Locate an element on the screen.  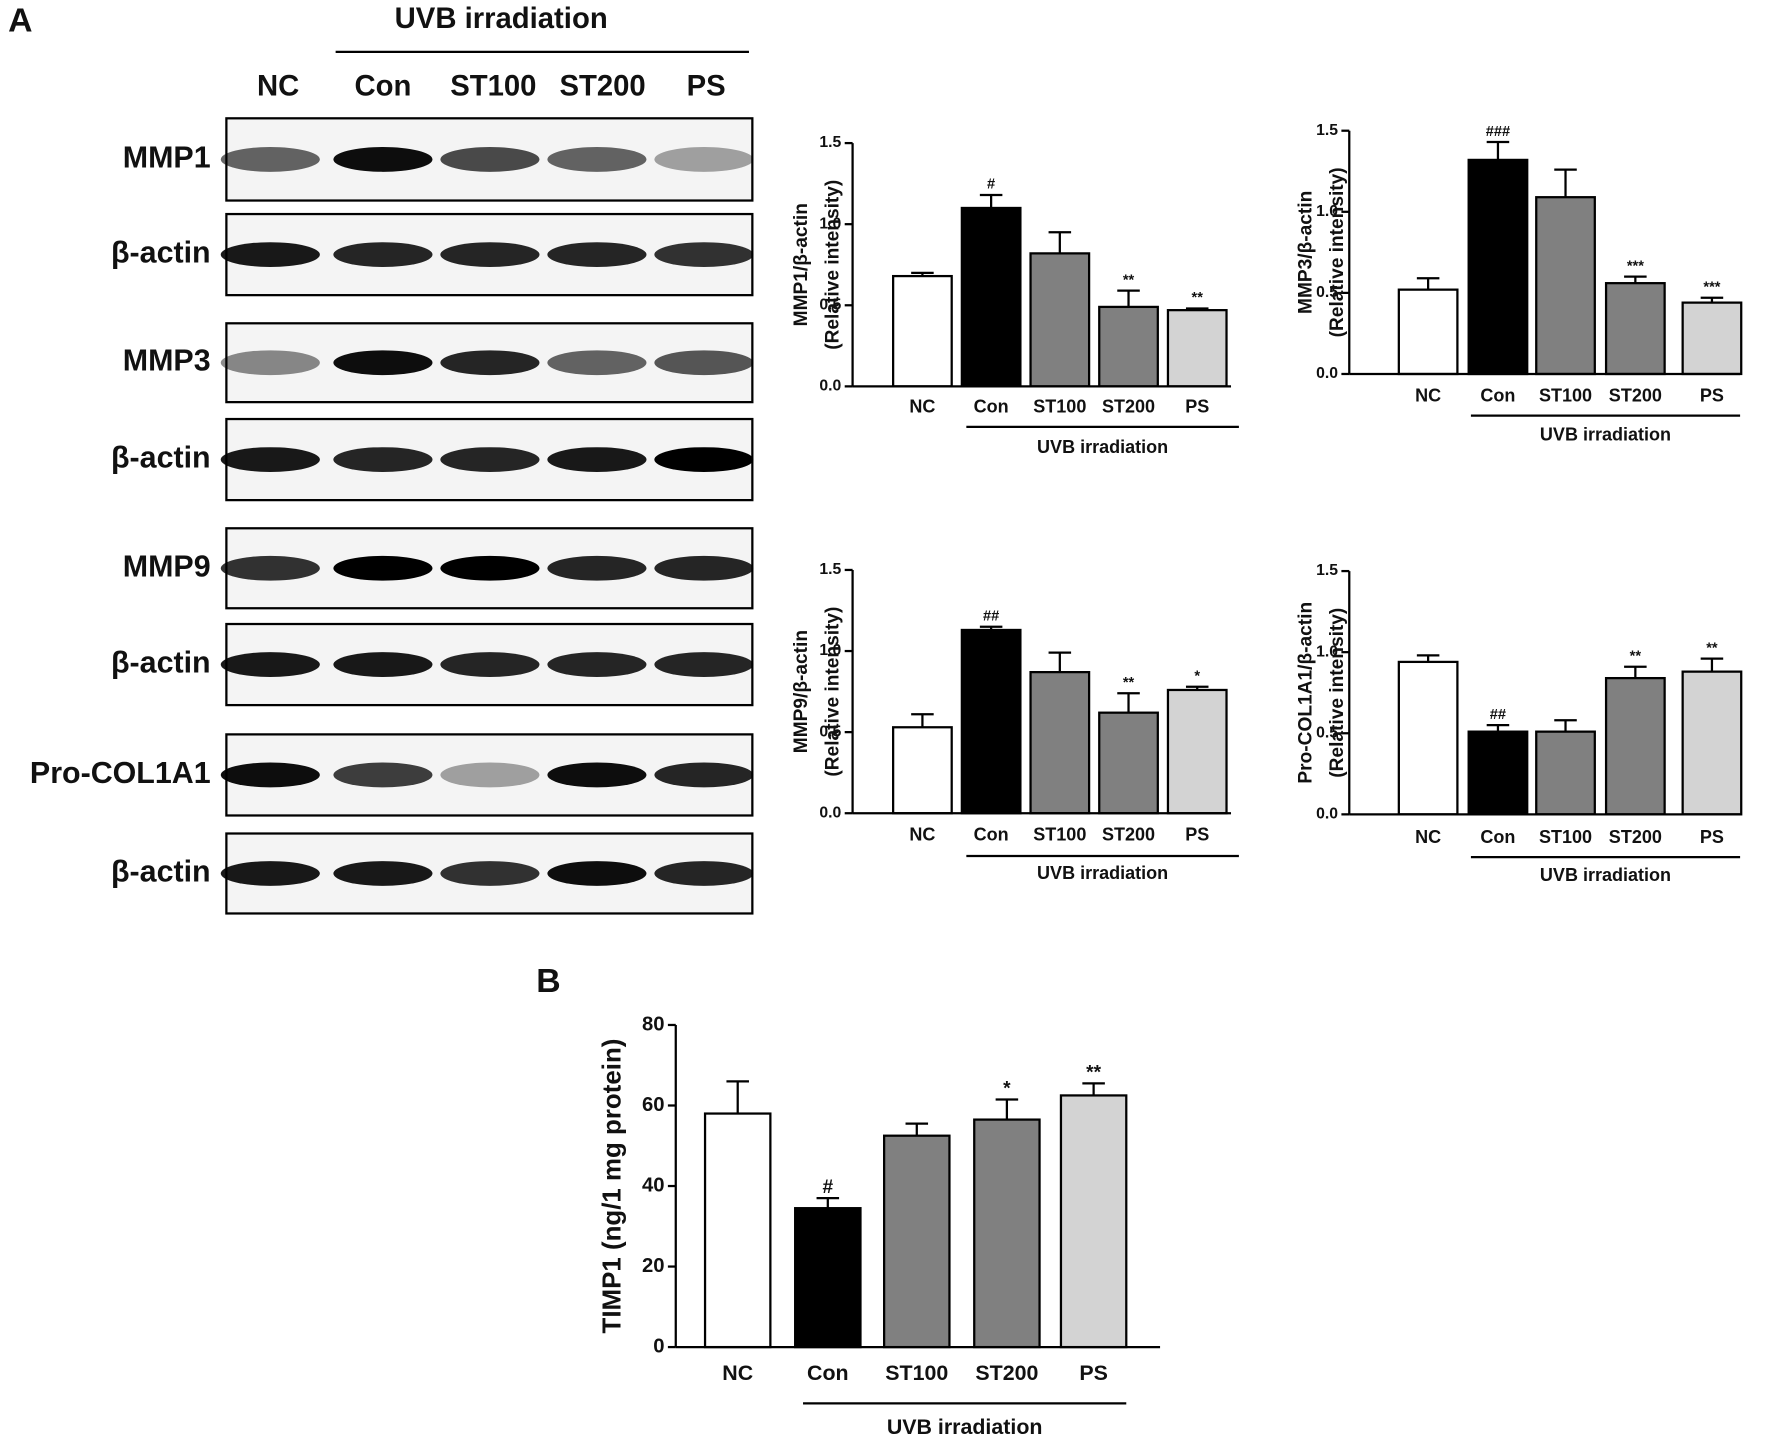
row-label: MMP9 is located at coordinates (167, 566).